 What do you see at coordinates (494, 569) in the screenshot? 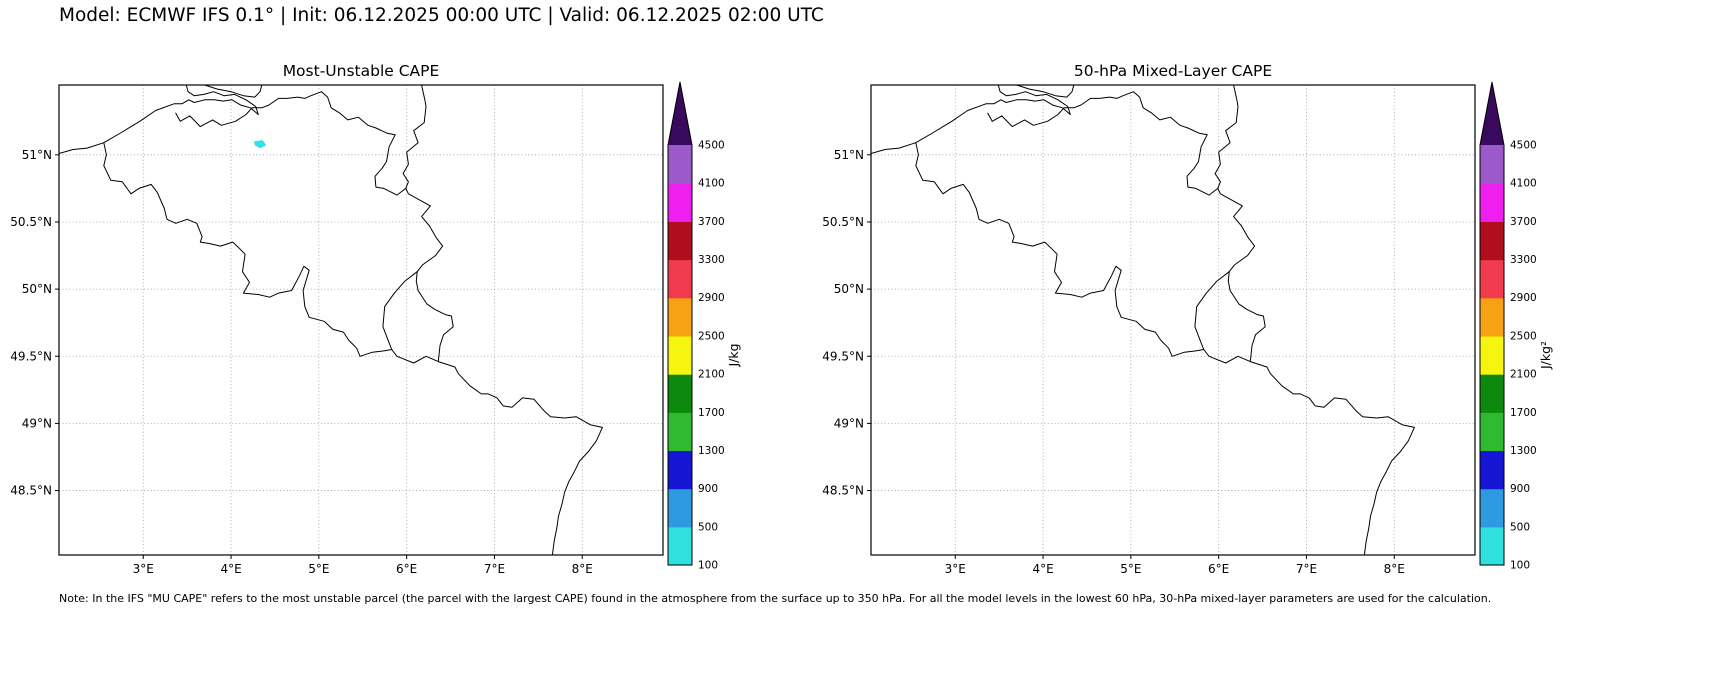
I see `lon-tick-label: 7°E` at bounding box center [494, 569].